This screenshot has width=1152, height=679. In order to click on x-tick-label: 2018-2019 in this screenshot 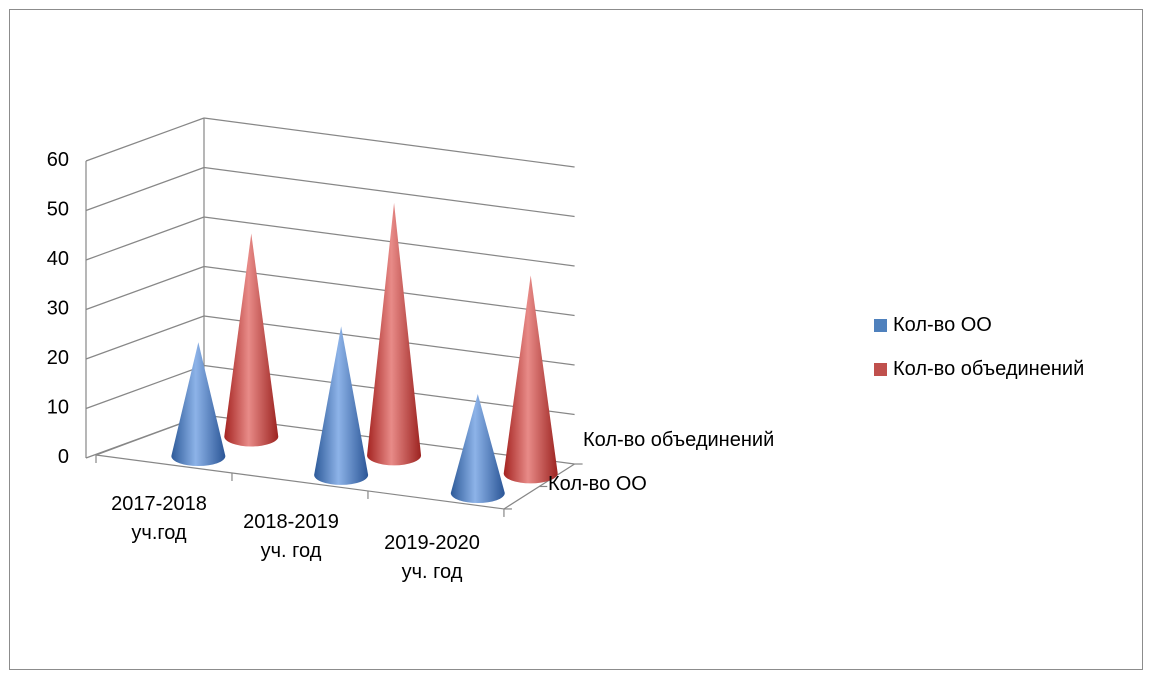, I will do `click(291, 522)`.